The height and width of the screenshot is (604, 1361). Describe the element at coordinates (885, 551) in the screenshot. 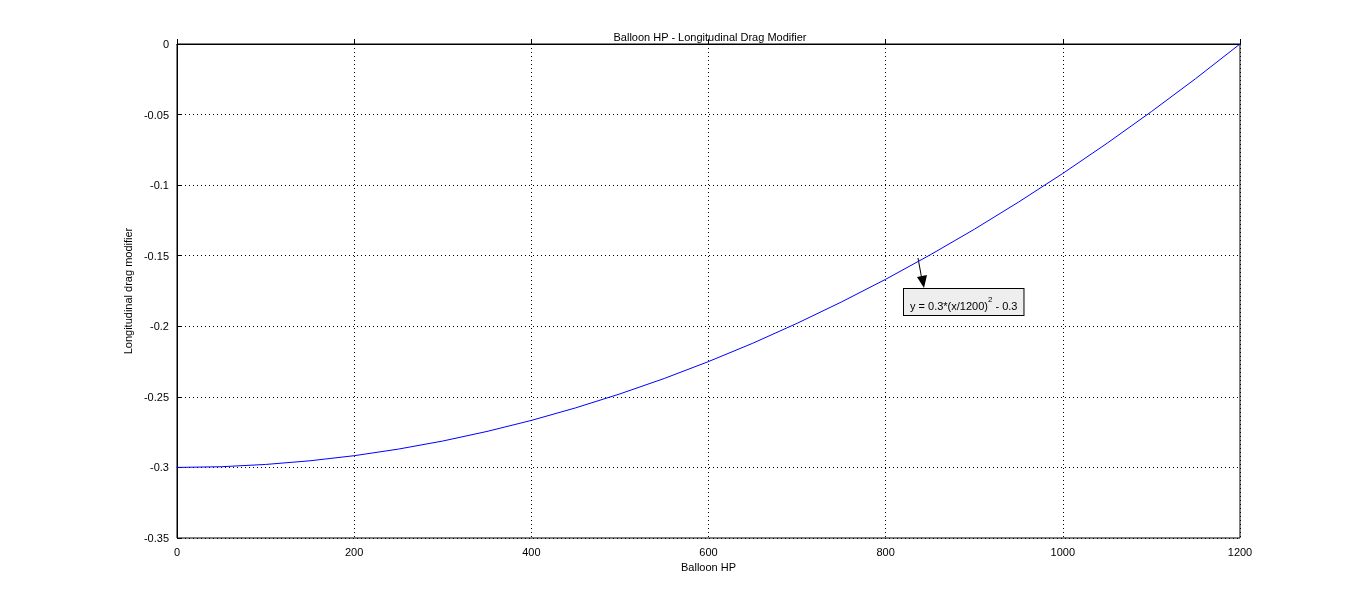

I see `x-tick-label: 800` at that location.